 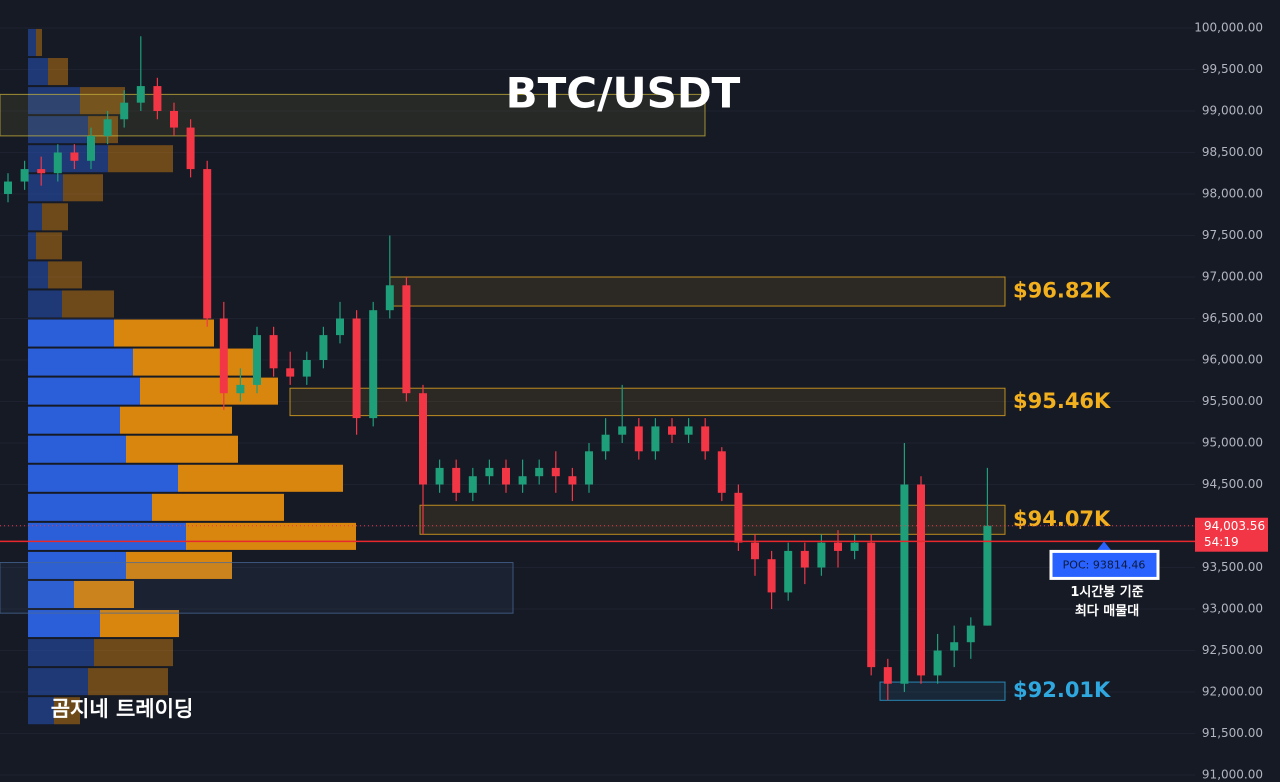 What do you see at coordinates (1232, 443) in the screenshot?
I see `y-tick-label: 95,000.00` at bounding box center [1232, 443].